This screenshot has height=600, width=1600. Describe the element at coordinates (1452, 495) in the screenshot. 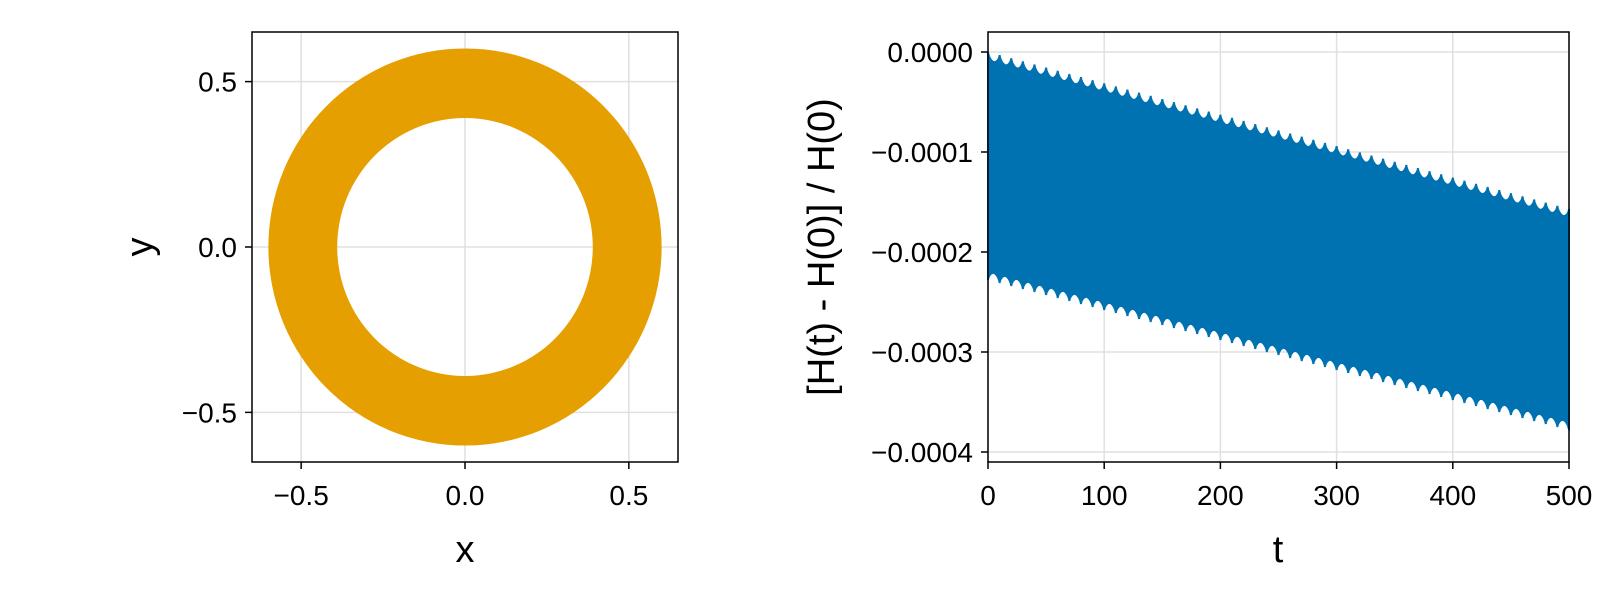

I see `x-tick-label: 400` at that location.